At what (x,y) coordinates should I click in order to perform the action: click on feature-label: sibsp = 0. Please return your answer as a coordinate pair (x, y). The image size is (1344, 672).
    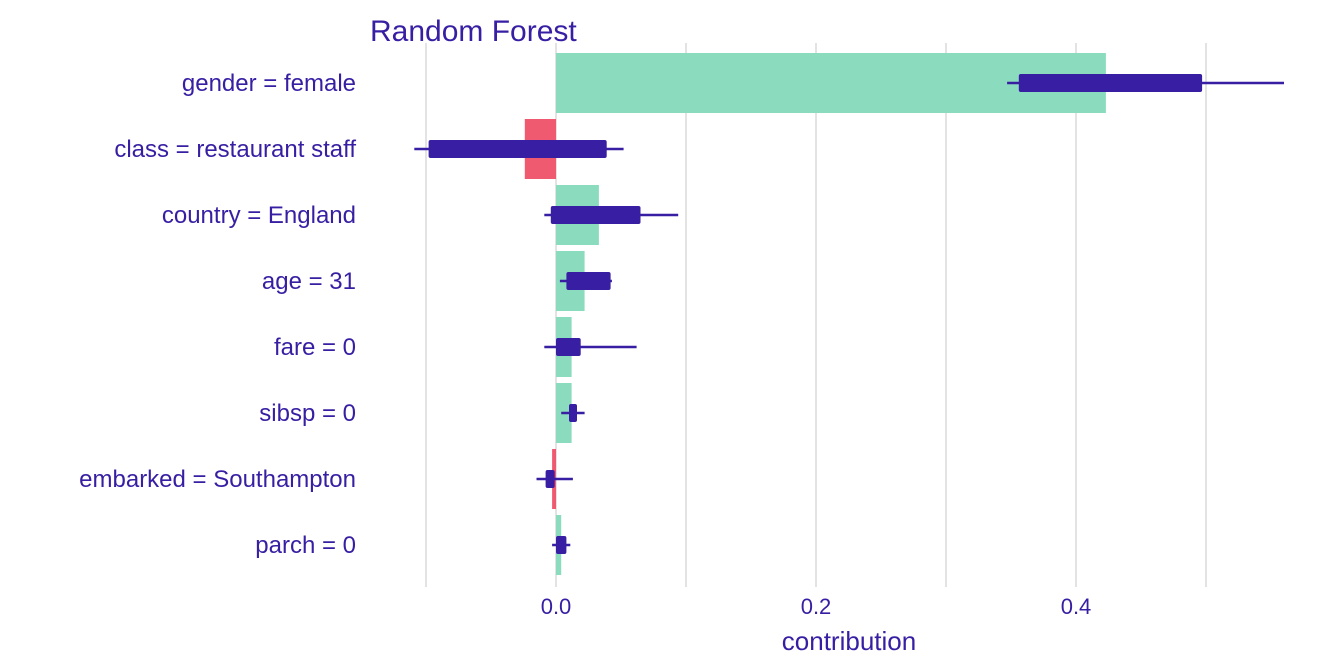
    Looking at the image, I should click on (307, 413).